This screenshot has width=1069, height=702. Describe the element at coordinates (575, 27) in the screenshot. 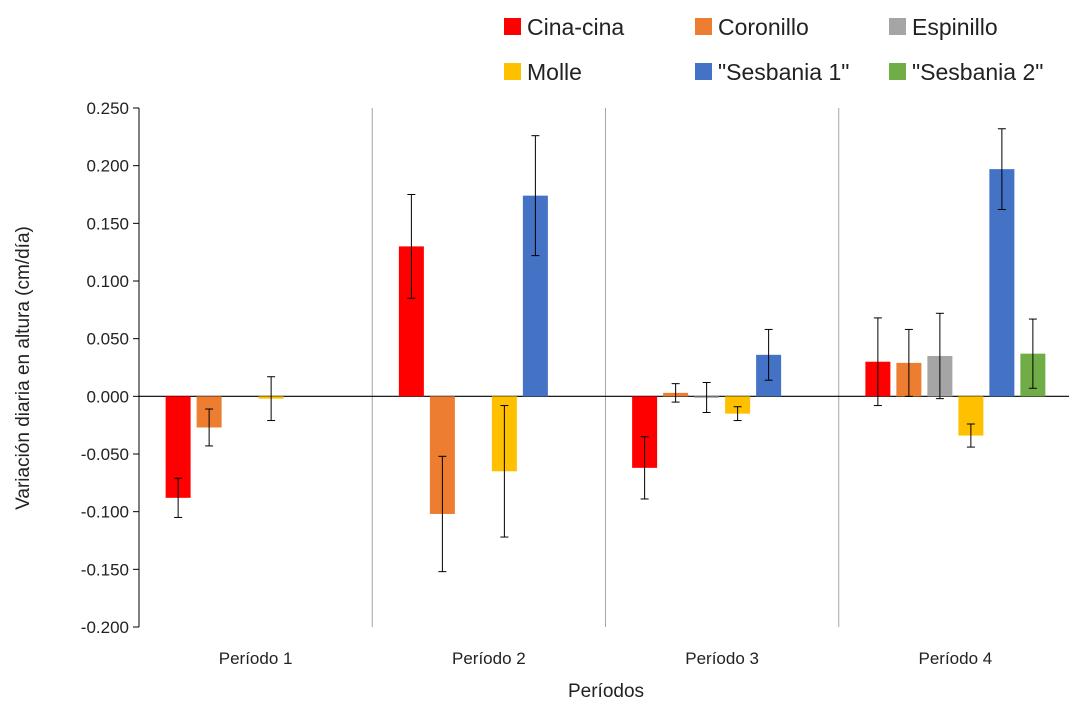

I see `legend-label: Cina-cina` at that location.